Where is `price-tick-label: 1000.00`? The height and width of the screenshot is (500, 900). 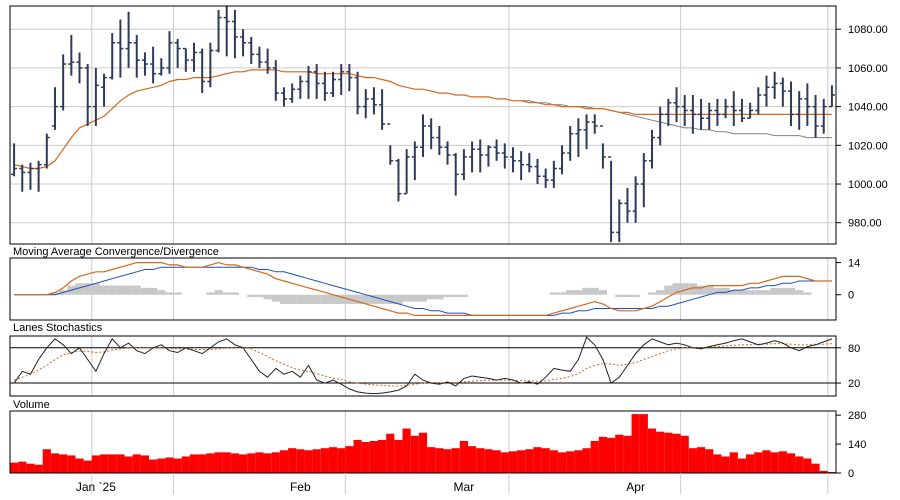 price-tick-label: 1000.00 is located at coordinates (868, 185).